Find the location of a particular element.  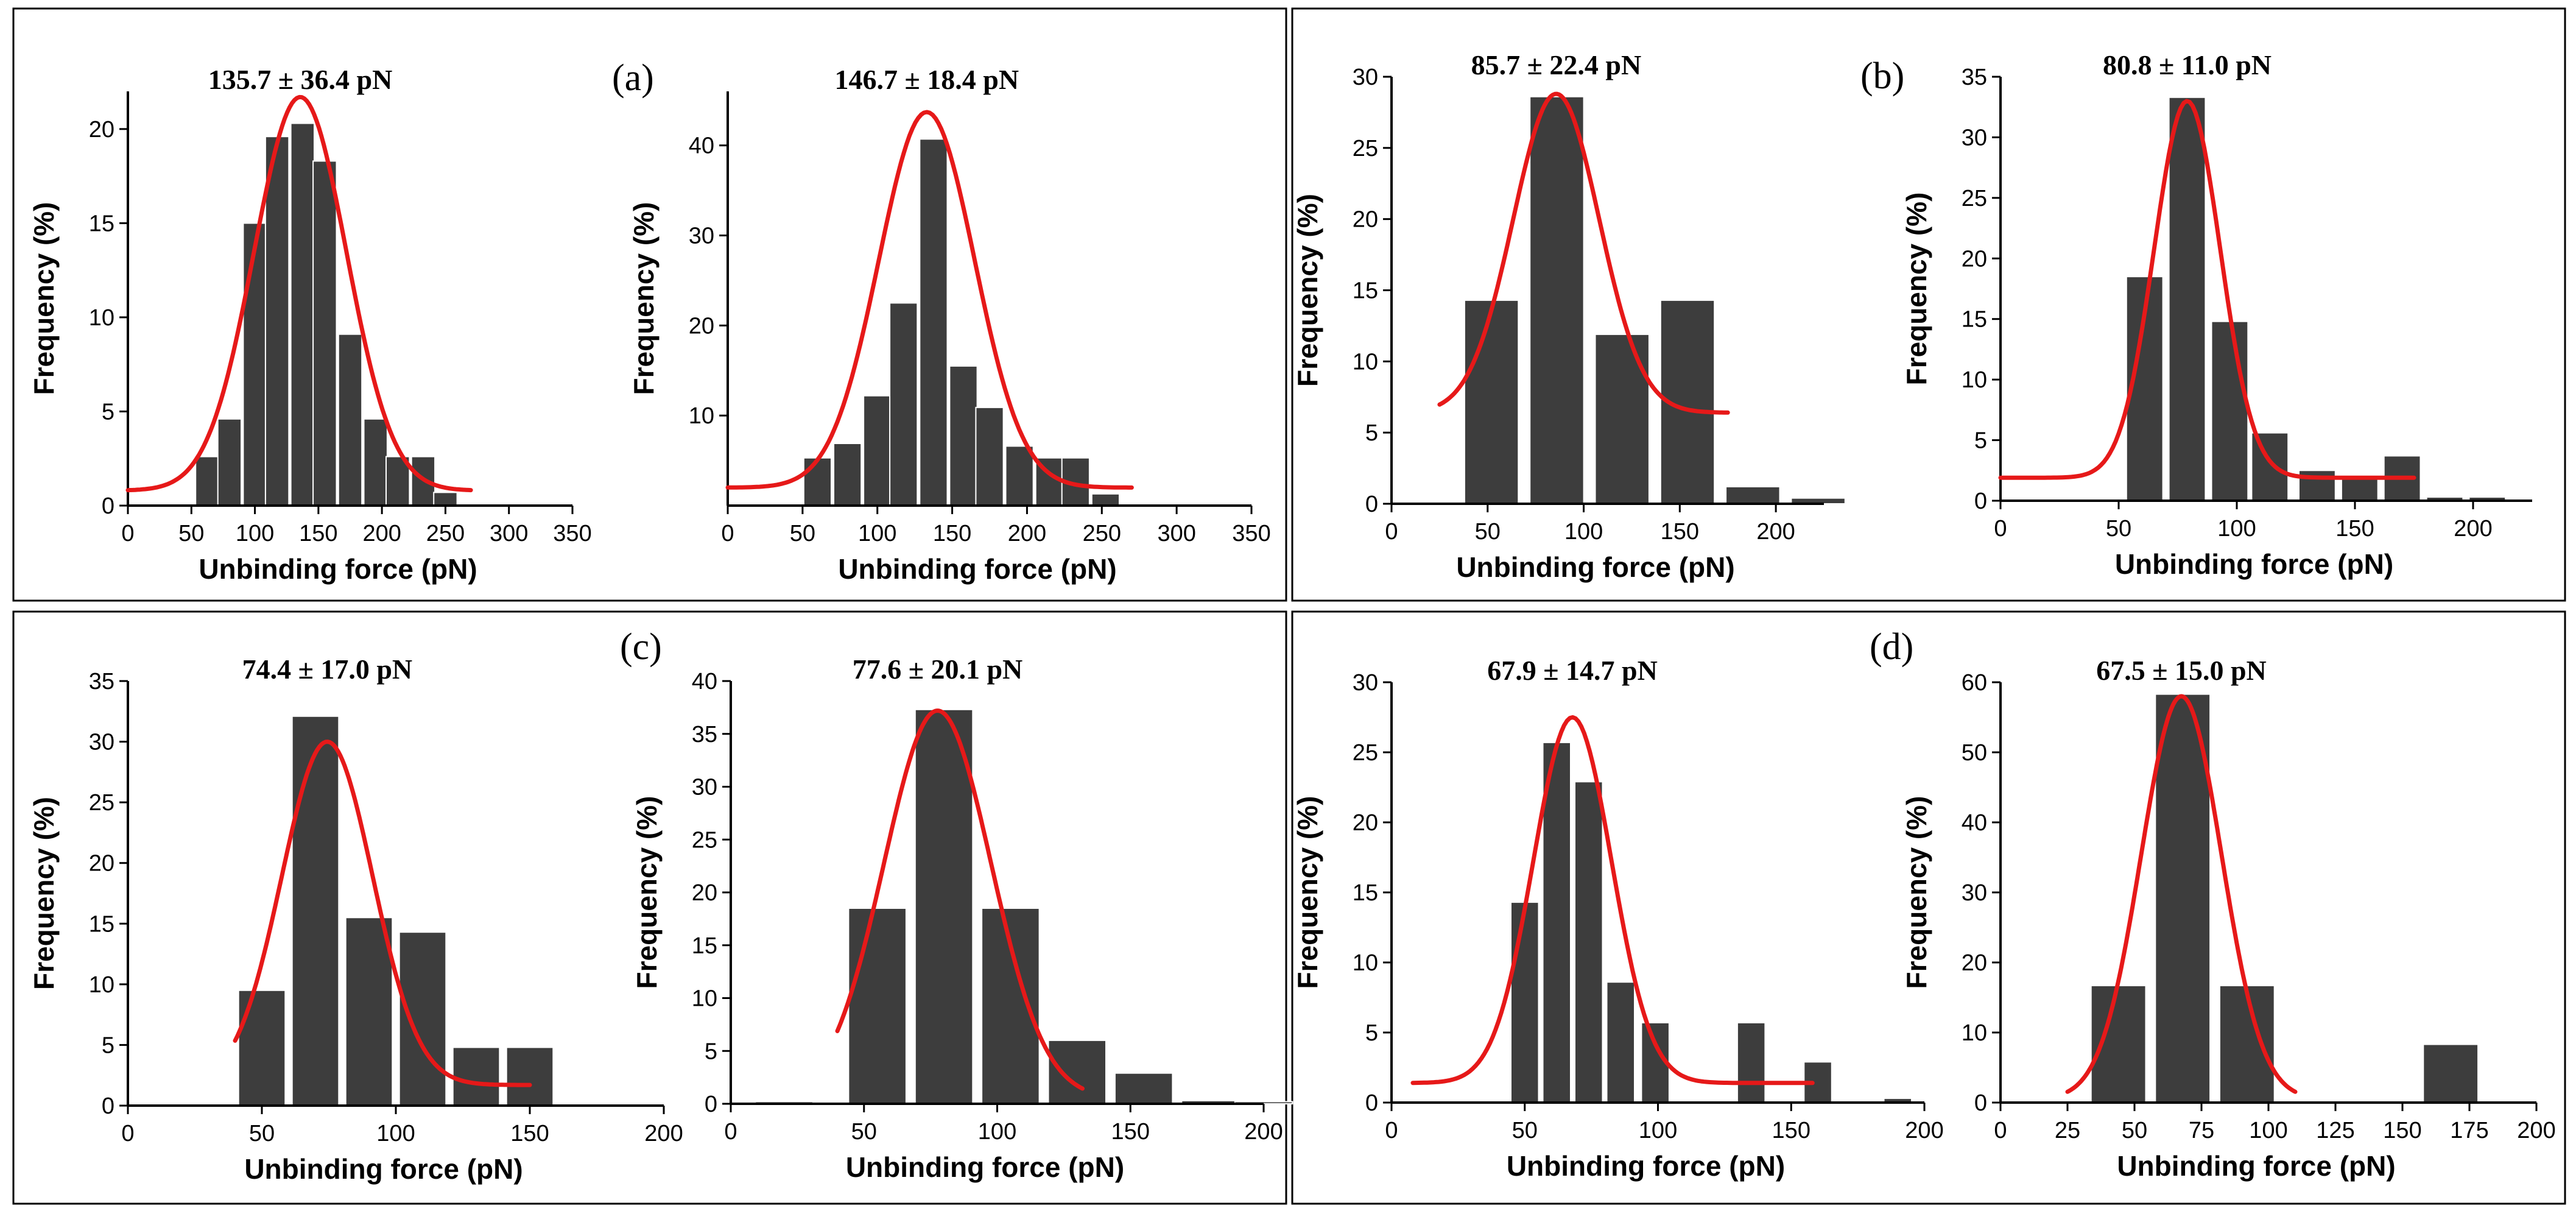

x-tick-label-c-right-1: 50 is located at coordinates (864, 1132).